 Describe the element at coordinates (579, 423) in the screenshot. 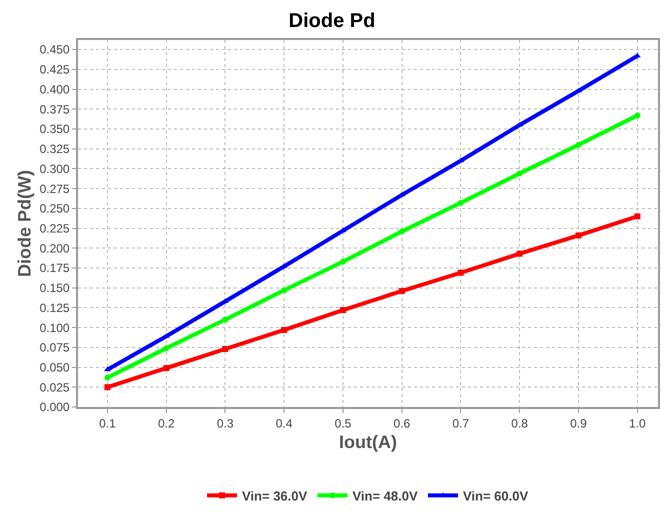

I see `x-tick-label: 0.9` at that location.